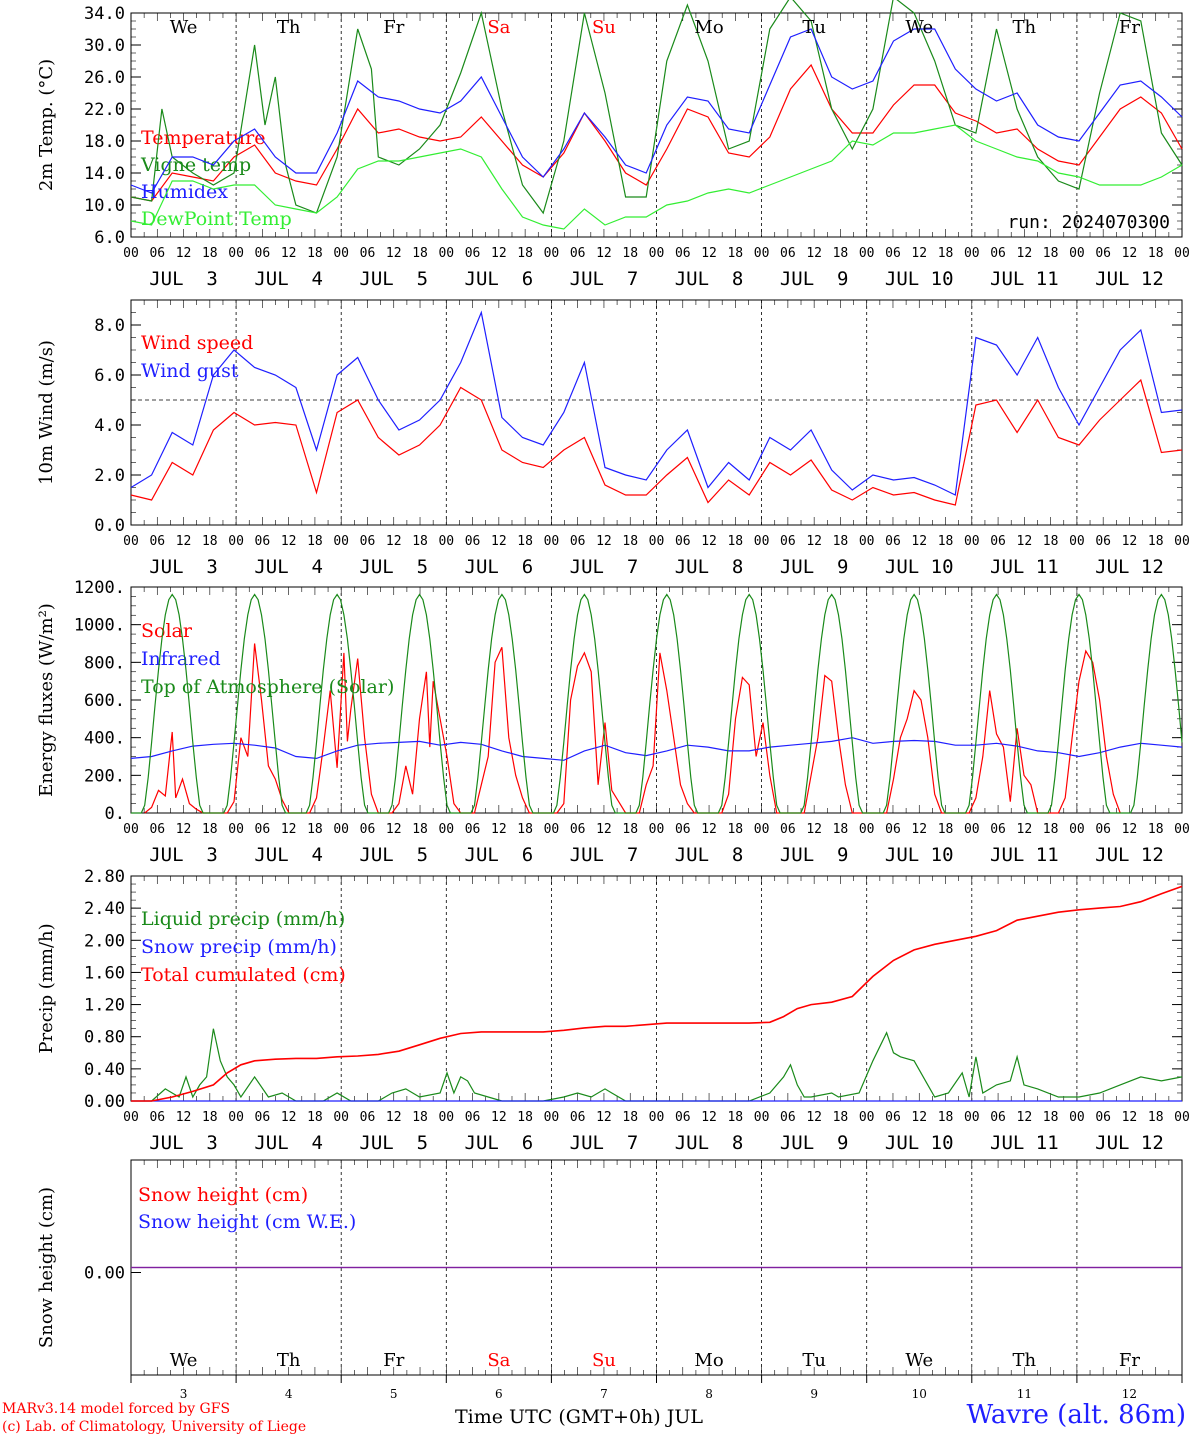  What do you see at coordinates (115, 814) in the screenshot?
I see `y-tick-label: 0.` at bounding box center [115, 814].